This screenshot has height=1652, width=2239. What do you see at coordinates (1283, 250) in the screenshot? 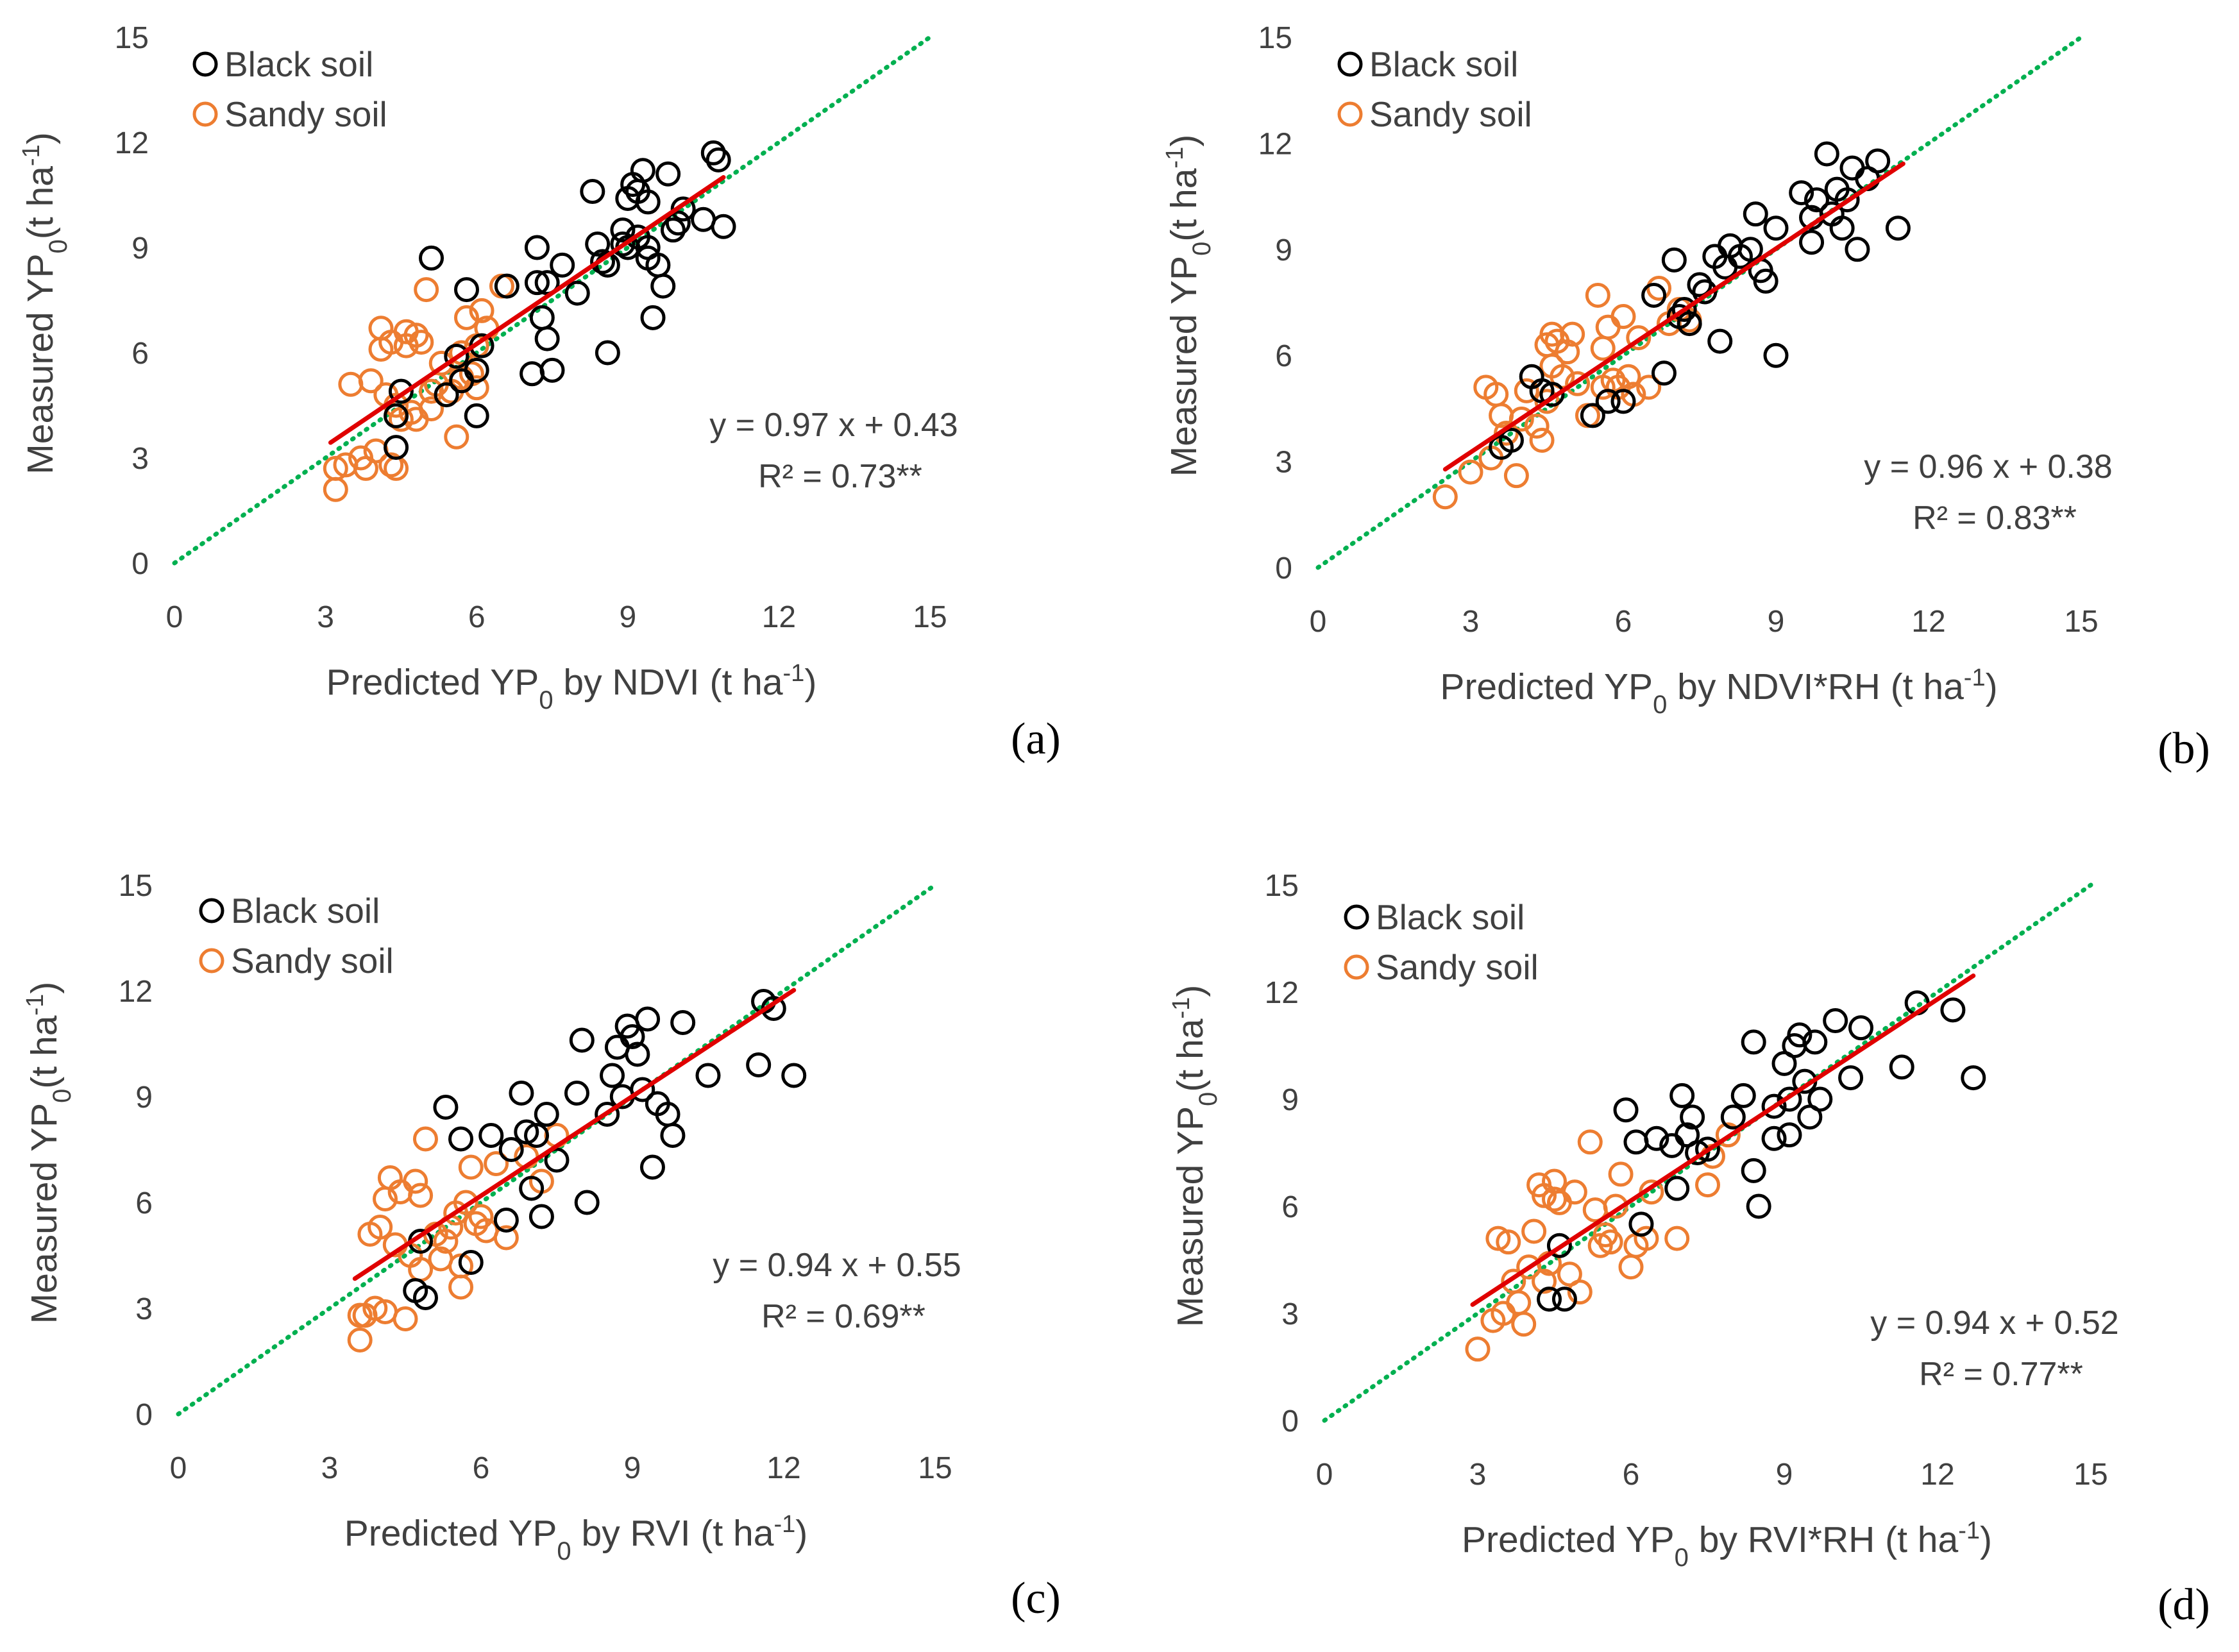
I see `y-tick-label: 9` at bounding box center [1283, 250].